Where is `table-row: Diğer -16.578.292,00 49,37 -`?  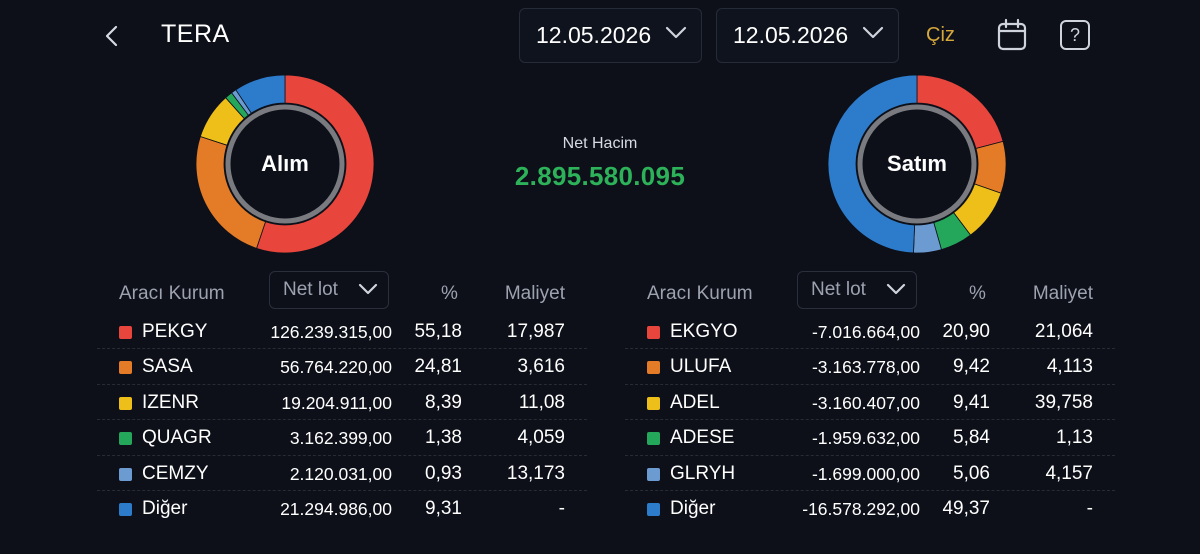
table-row: Diğer -16.578.292,00 49,37 - is located at coordinates (870, 508).